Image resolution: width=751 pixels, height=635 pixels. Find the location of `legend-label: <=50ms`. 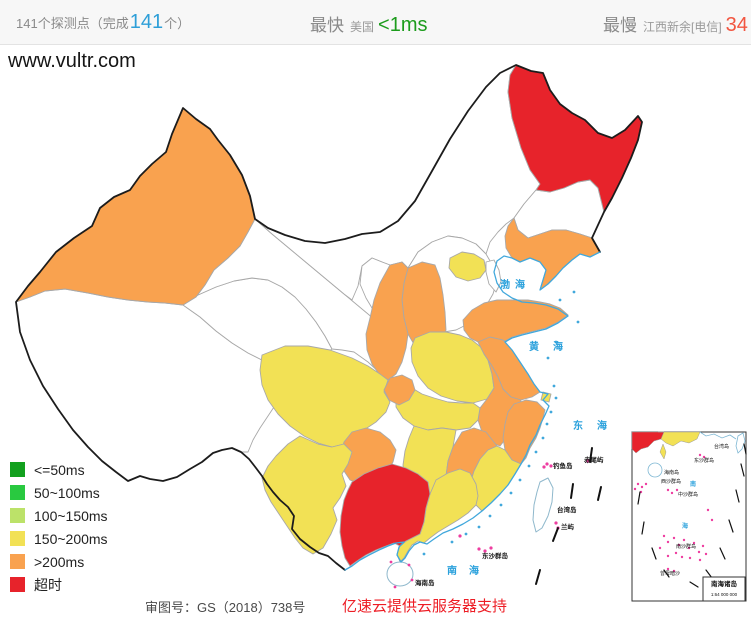

legend-label: <=50ms is located at coordinates (59, 469).